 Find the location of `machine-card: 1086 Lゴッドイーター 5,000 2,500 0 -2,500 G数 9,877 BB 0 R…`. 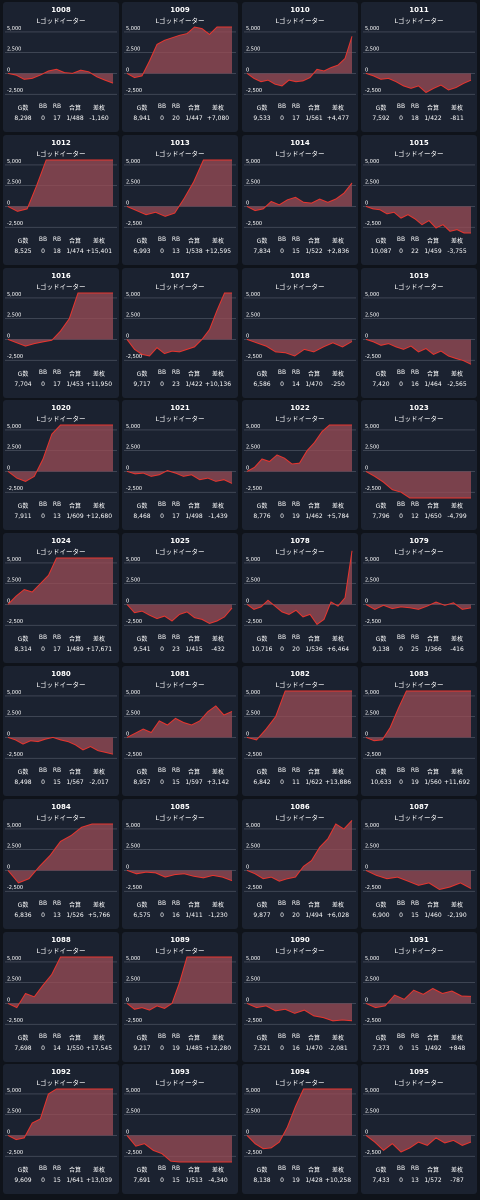

machine-card: 1086 Lゴッドイーター 5,000 2,500 0 -2,500 G数 9,877 BB 0 R… is located at coordinates (300, 864).